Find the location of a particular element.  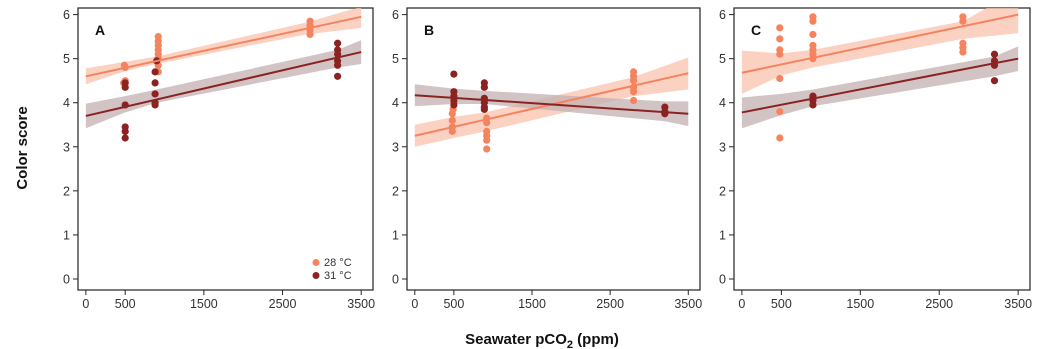

legend: 28 °C31 °C is located at coordinates (332, 269).